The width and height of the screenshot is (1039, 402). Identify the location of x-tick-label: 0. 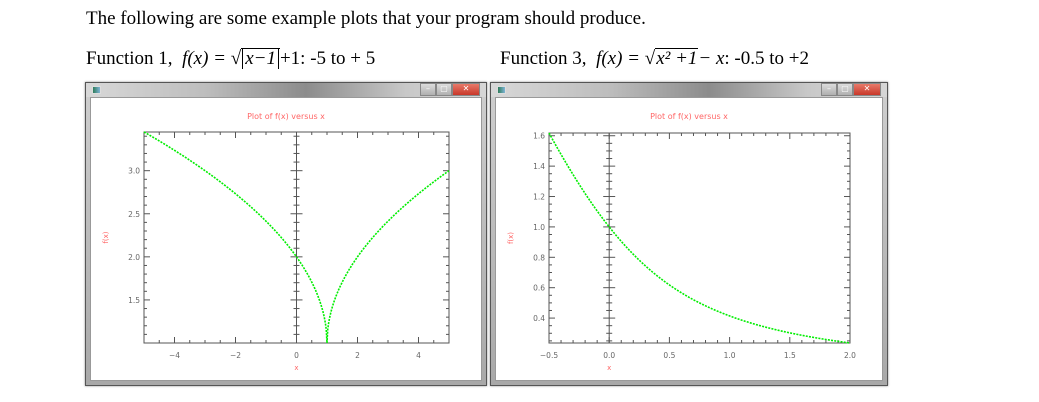
(296, 355).